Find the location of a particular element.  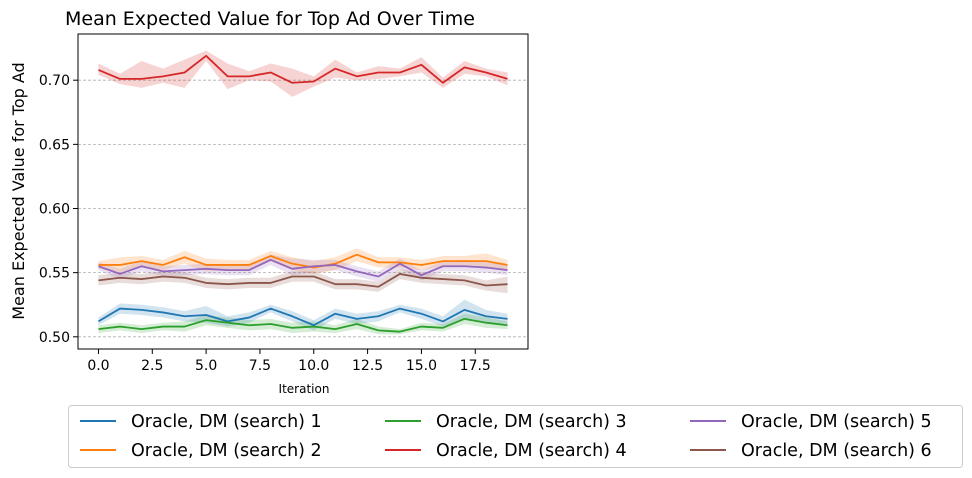

y-tick-label: 0.70 is located at coordinates (54, 81).